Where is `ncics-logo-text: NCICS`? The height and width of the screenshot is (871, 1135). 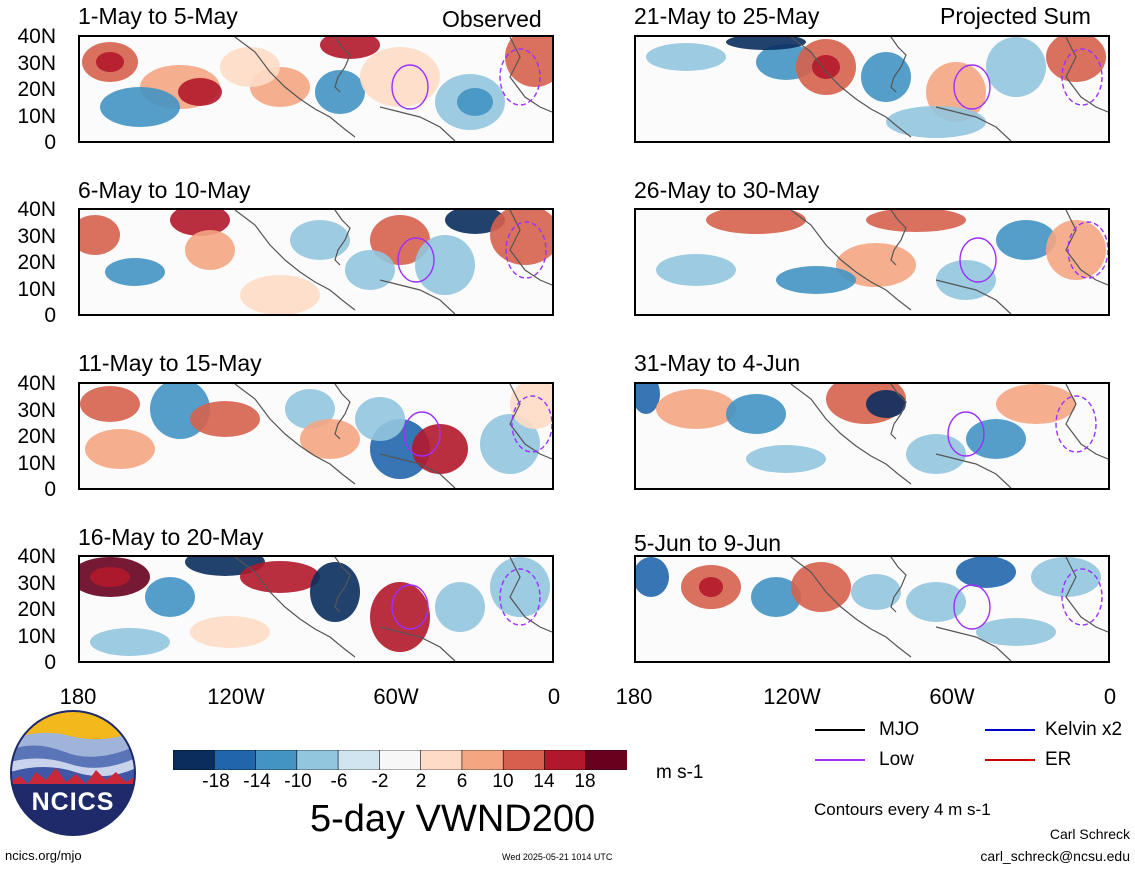
ncics-logo-text: NCICS is located at coordinates (73, 802).